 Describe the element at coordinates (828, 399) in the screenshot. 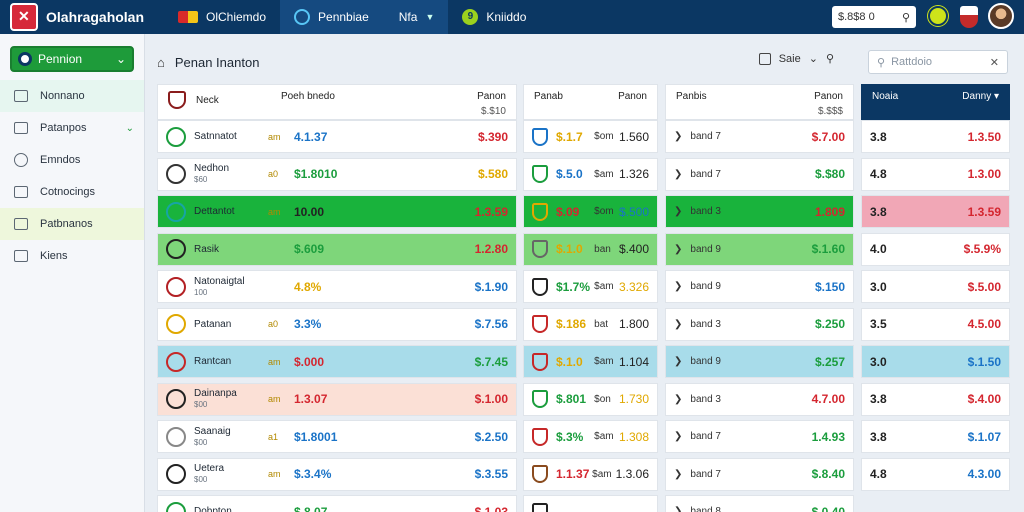

I see `odds-value: 4.7.00` at that location.